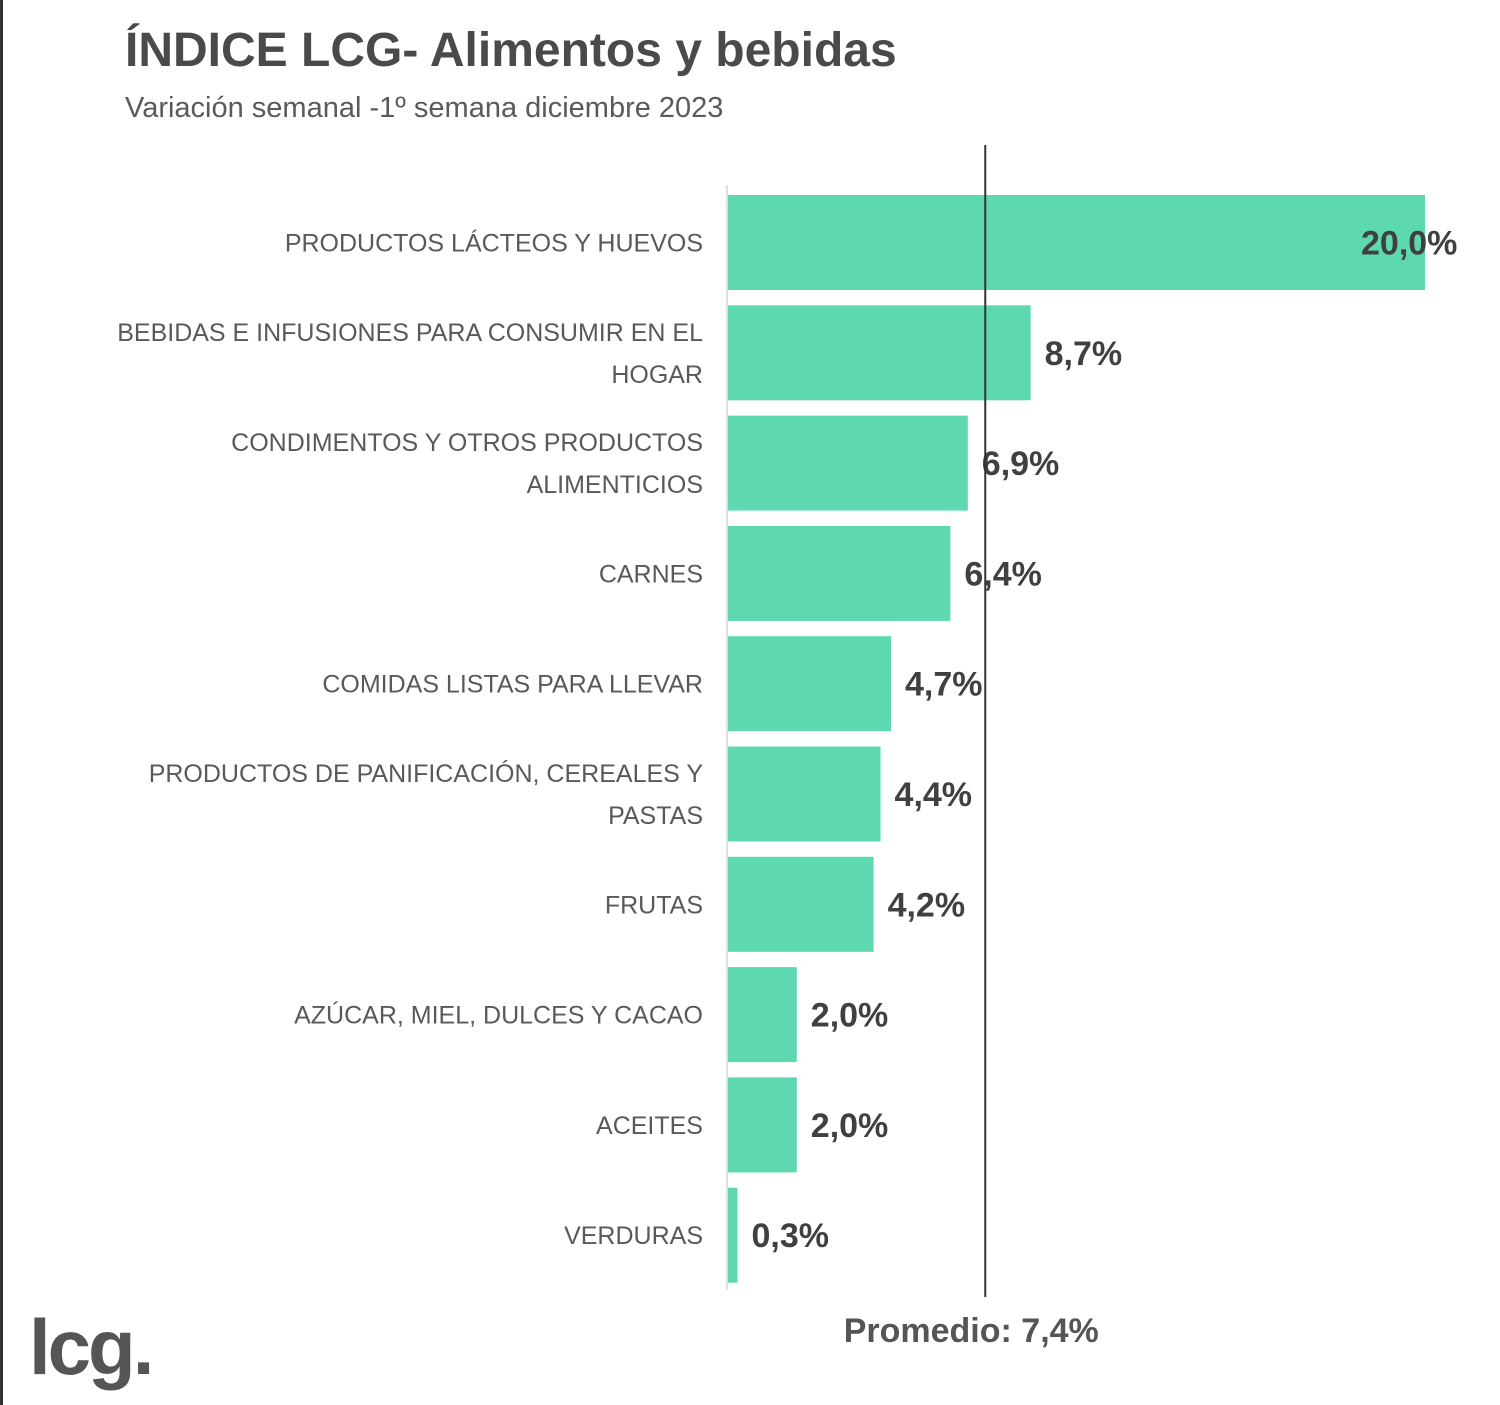  Describe the element at coordinates (1409, 244) in the screenshot. I see `value-label: 20,0%` at that location.